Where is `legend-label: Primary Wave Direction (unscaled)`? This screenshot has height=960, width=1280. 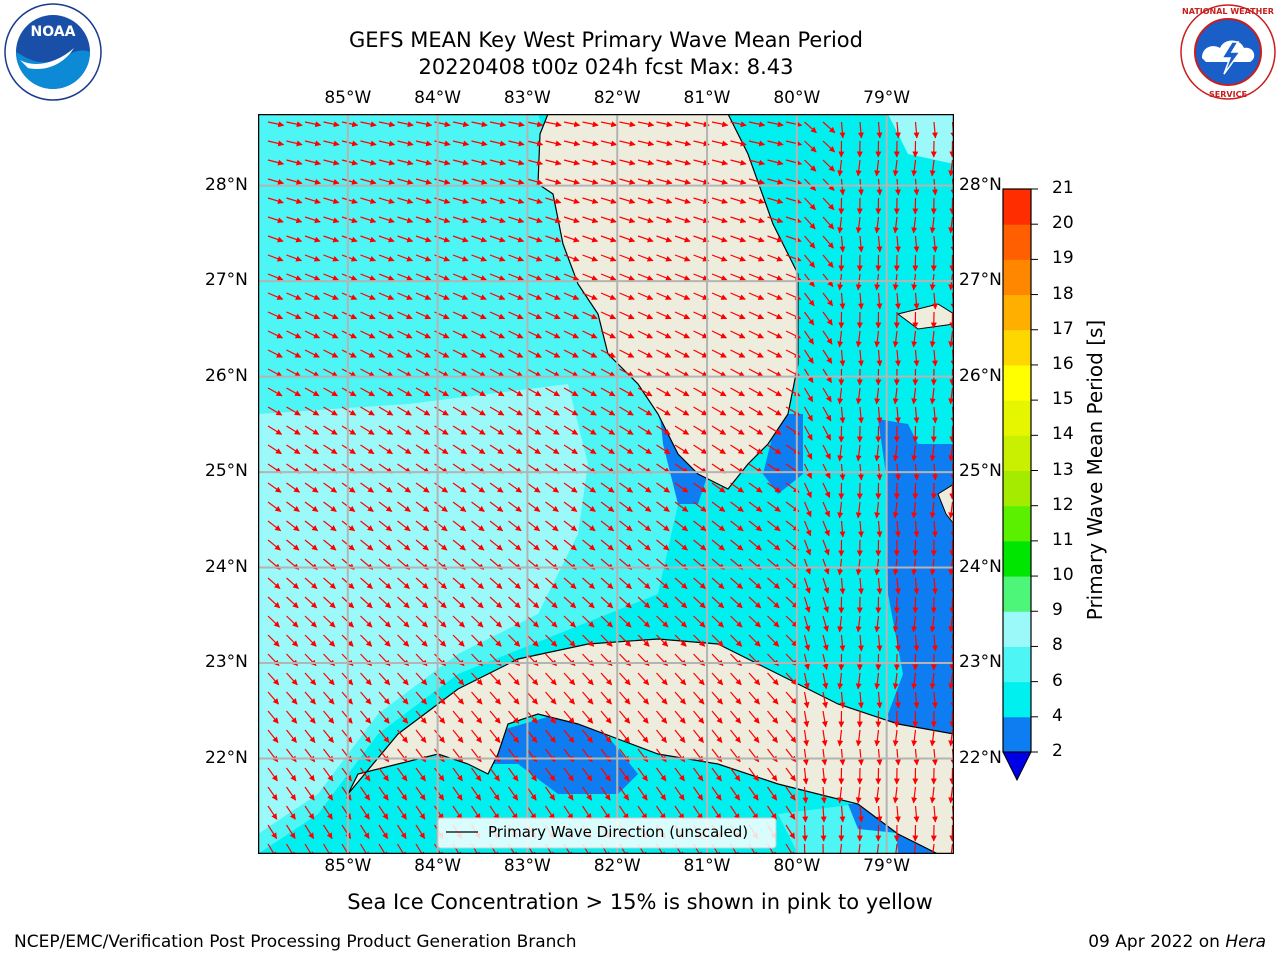 legend-label: Primary Wave Direction (unscaled) is located at coordinates (618, 832).